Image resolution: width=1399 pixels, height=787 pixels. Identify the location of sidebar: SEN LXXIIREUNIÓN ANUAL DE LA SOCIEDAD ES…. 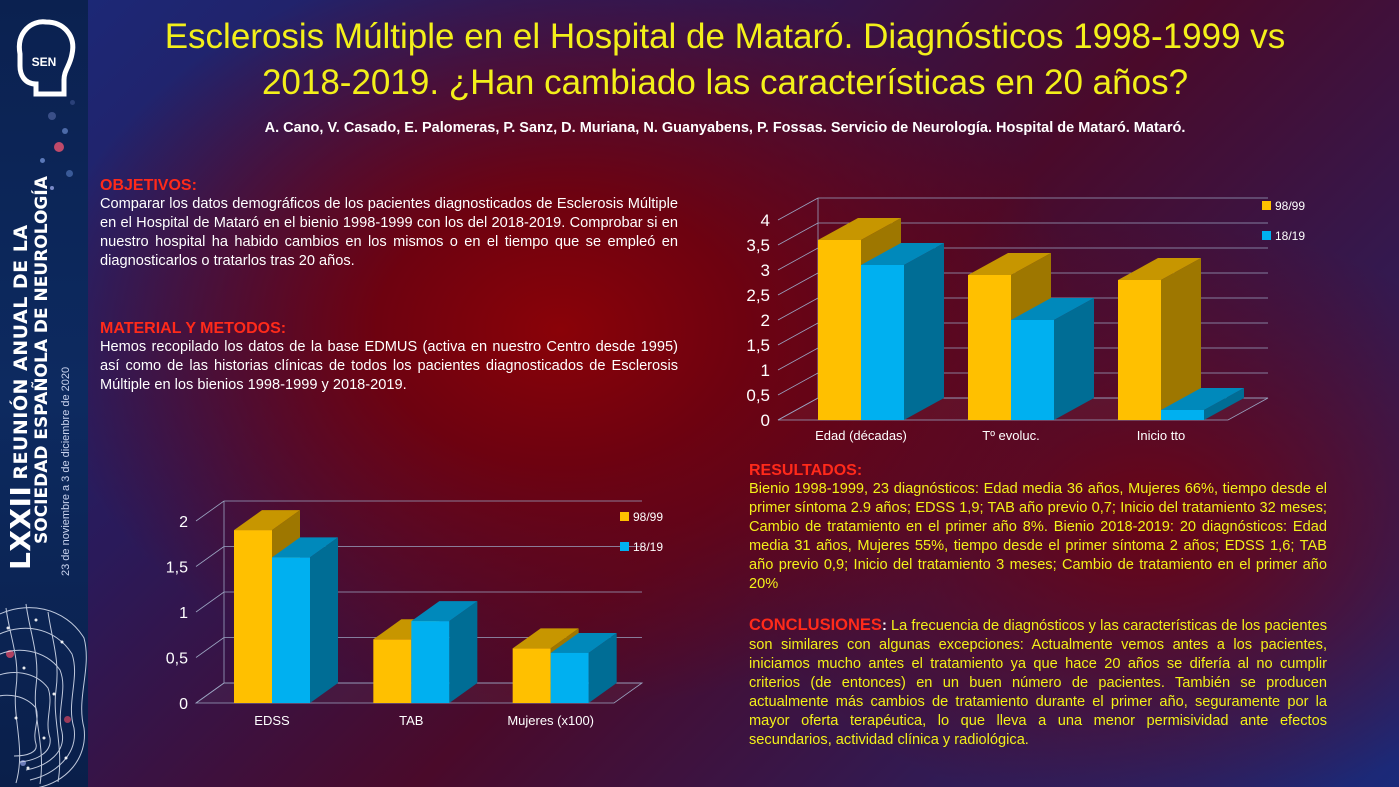
(44, 393).